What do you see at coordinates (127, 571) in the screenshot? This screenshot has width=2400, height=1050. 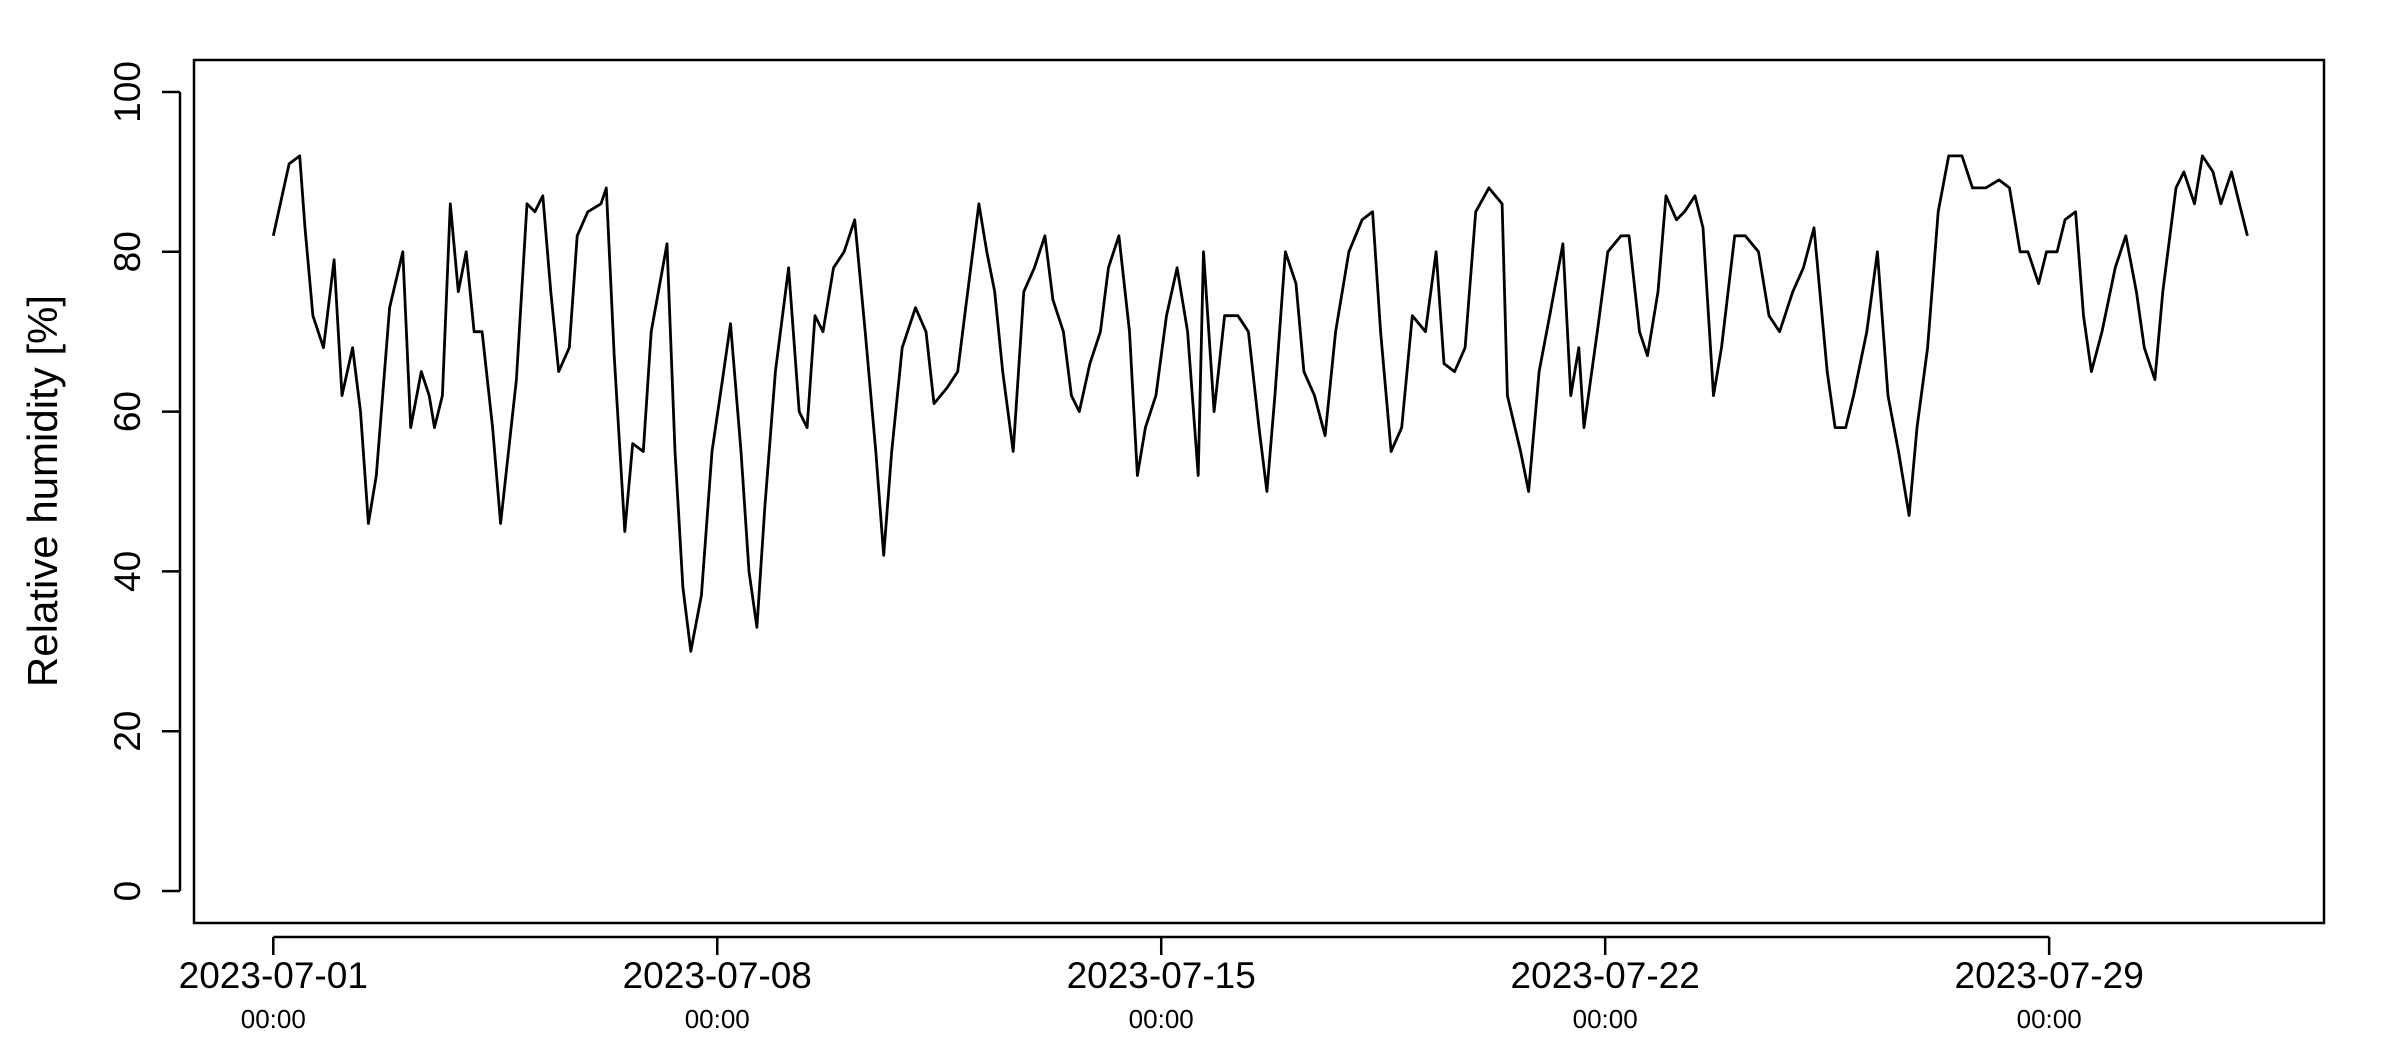 I see `y-tick-label: 40` at bounding box center [127, 571].